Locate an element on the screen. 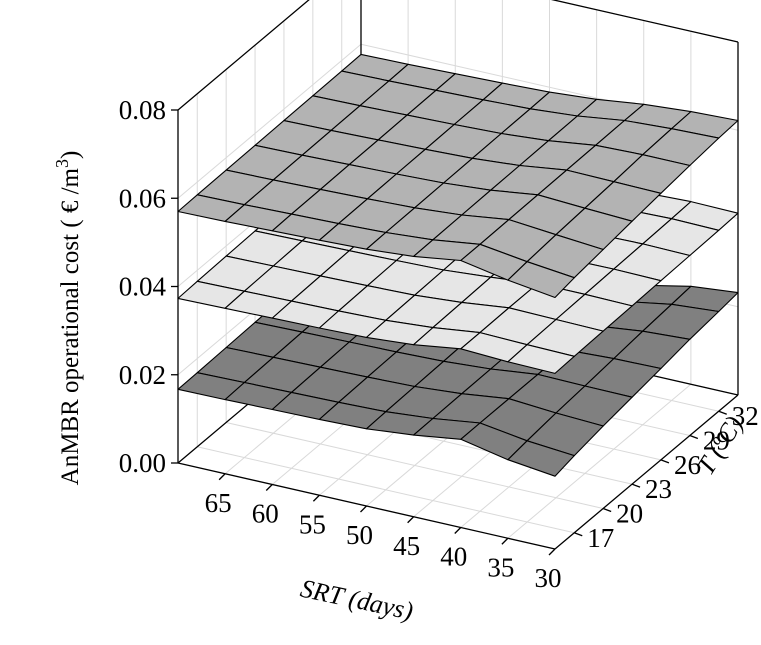 The width and height of the screenshot is (761, 645). temperature-tick-label: 20 is located at coordinates (629, 513).